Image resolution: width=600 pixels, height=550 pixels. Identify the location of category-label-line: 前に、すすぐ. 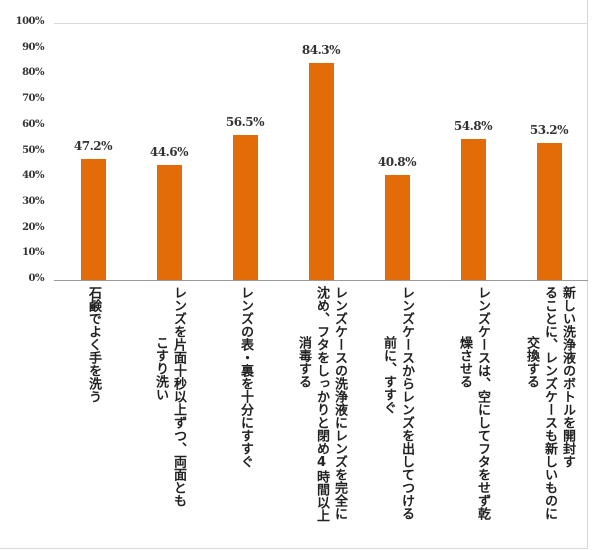
(388, 375).